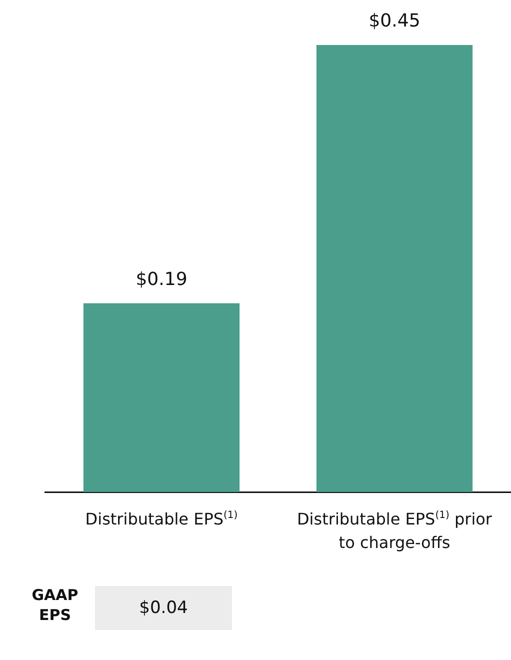 This screenshot has height=660, width=511. What do you see at coordinates (55, 605) in the screenshot?
I see `text: GAAP EPS` at bounding box center [55, 605].